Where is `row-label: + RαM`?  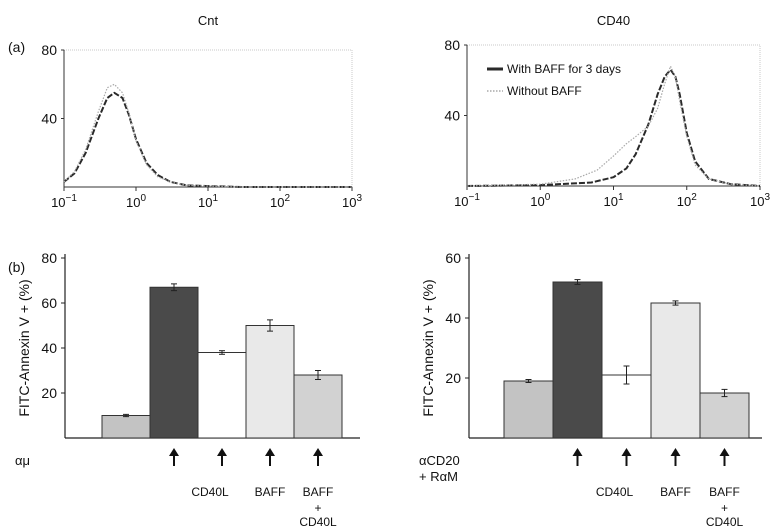 row-label: + RαM is located at coordinates (438, 476).